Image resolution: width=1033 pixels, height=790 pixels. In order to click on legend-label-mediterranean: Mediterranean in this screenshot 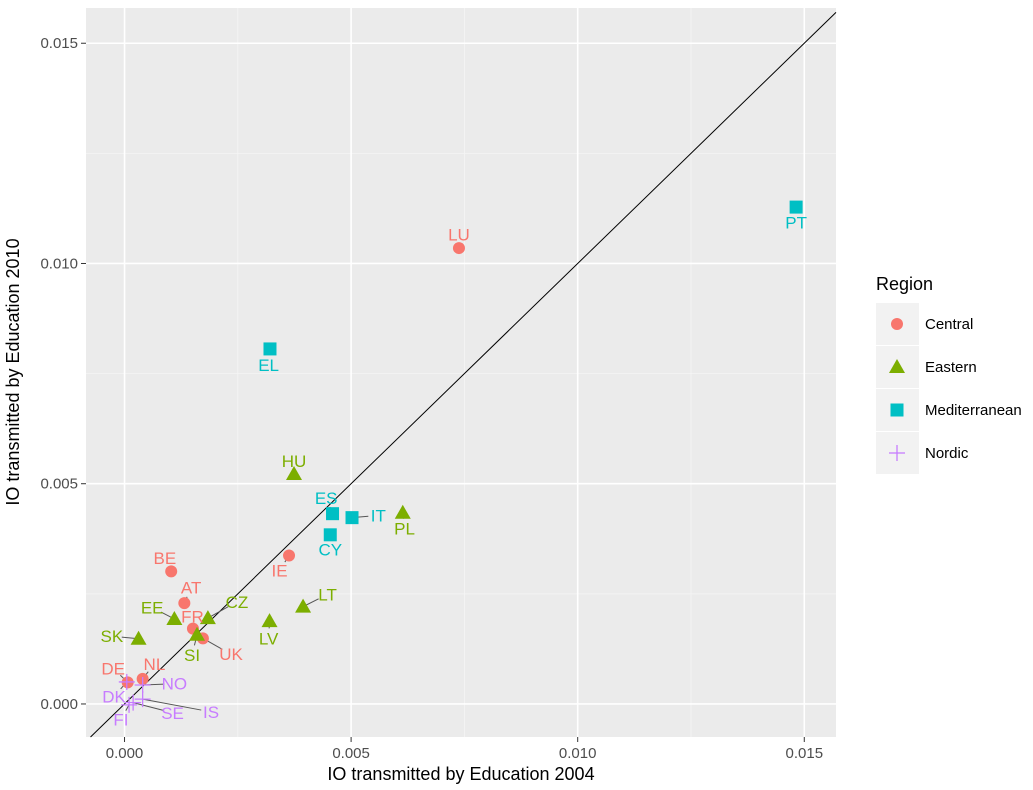, I will do `click(973, 410)`.